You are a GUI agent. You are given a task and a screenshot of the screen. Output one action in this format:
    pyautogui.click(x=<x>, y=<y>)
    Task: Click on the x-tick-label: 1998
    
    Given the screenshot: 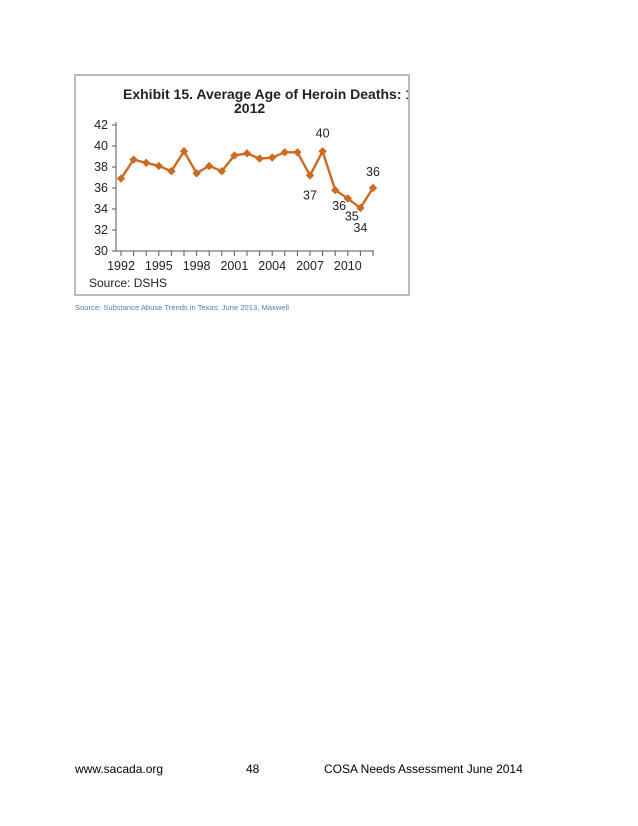 What is the action you would take?
    pyautogui.click(x=197, y=266)
    